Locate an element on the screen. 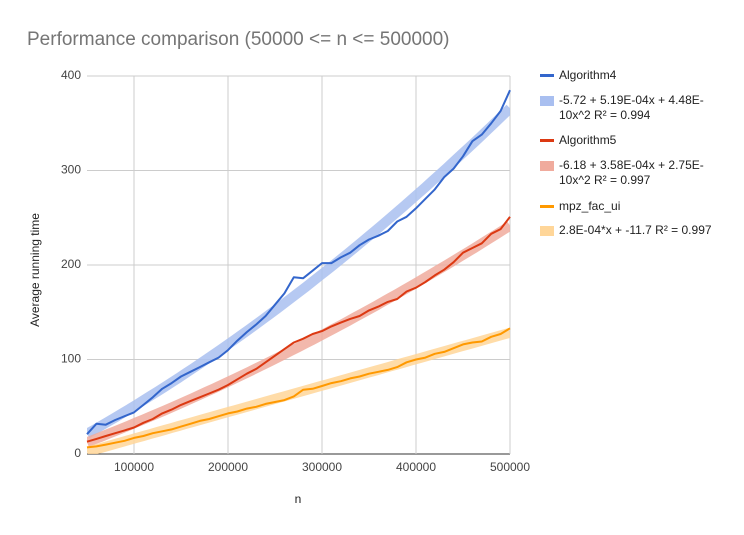 The width and height of the screenshot is (744, 535). x-axis-label: n is located at coordinates (298, 499).